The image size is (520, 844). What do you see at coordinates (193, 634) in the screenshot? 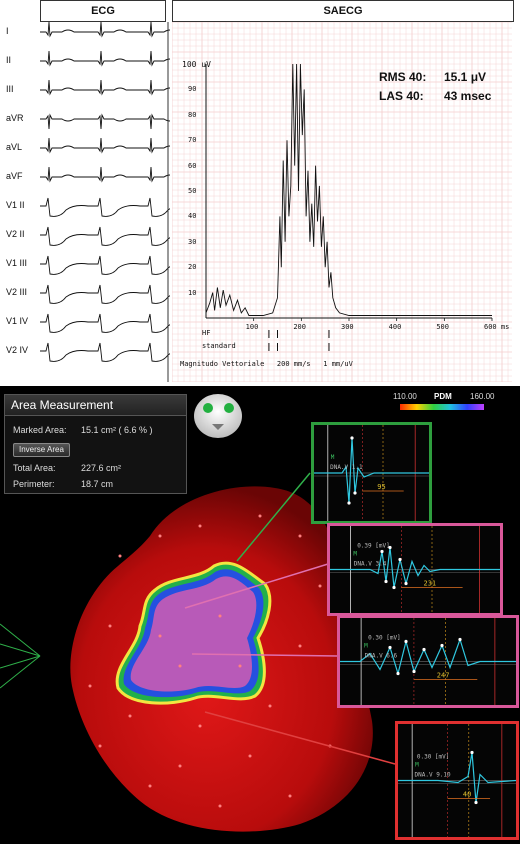
I see `scar-marked-area` at bounding box center [193, 634].